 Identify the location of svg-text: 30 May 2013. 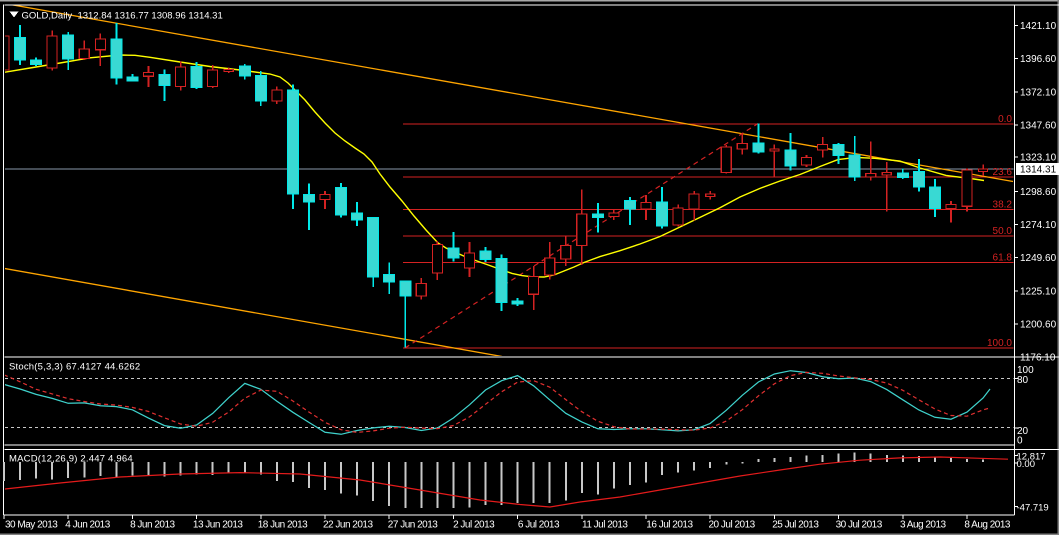
(31, 525).